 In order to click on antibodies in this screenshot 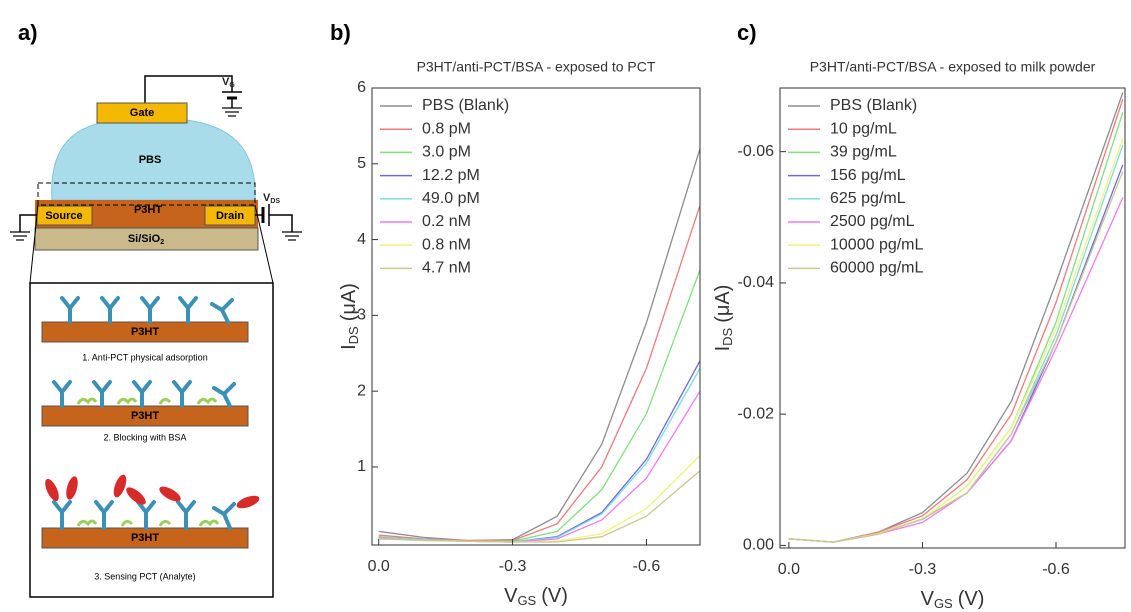, I will do `click(144, 413)`.